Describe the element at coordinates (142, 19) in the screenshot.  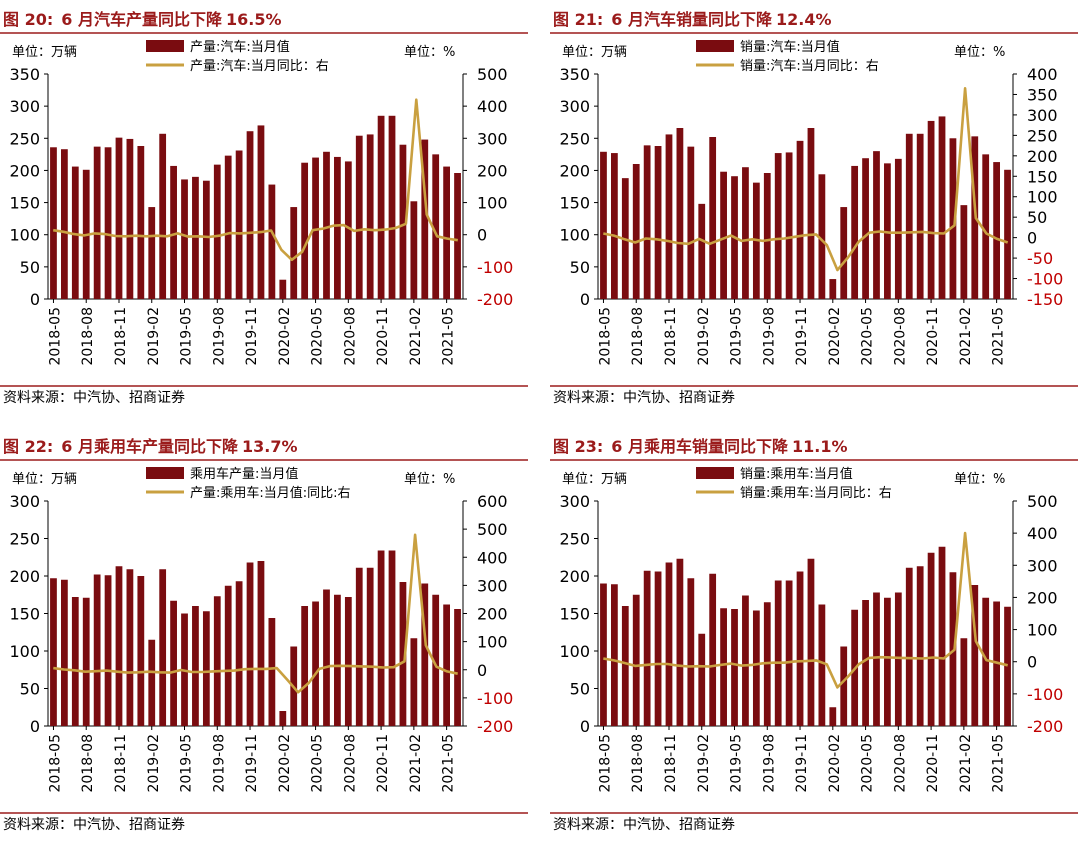
I see `chart-title: 图 20: 6 月汽车产量同比下降 16.5%` at that location.